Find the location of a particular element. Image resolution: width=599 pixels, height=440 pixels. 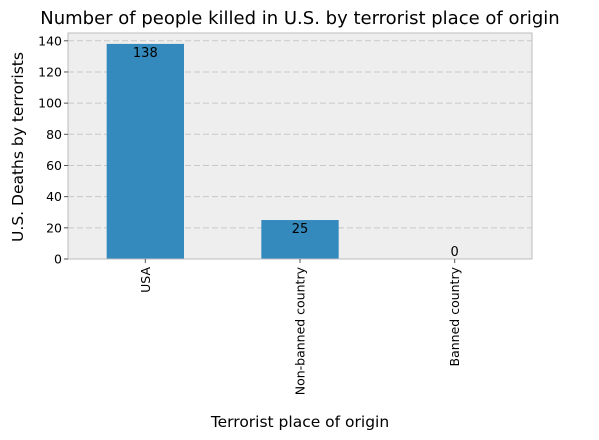

y-tick-label: 140 is located at coordinates (50, 40).